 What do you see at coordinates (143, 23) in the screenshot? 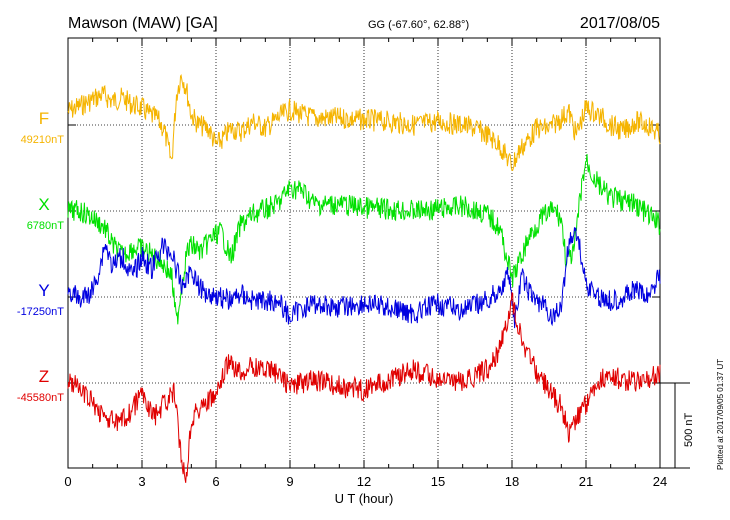
I see `station-title: Mawson (MAW) [GA]` at bounding box center [143, 23].